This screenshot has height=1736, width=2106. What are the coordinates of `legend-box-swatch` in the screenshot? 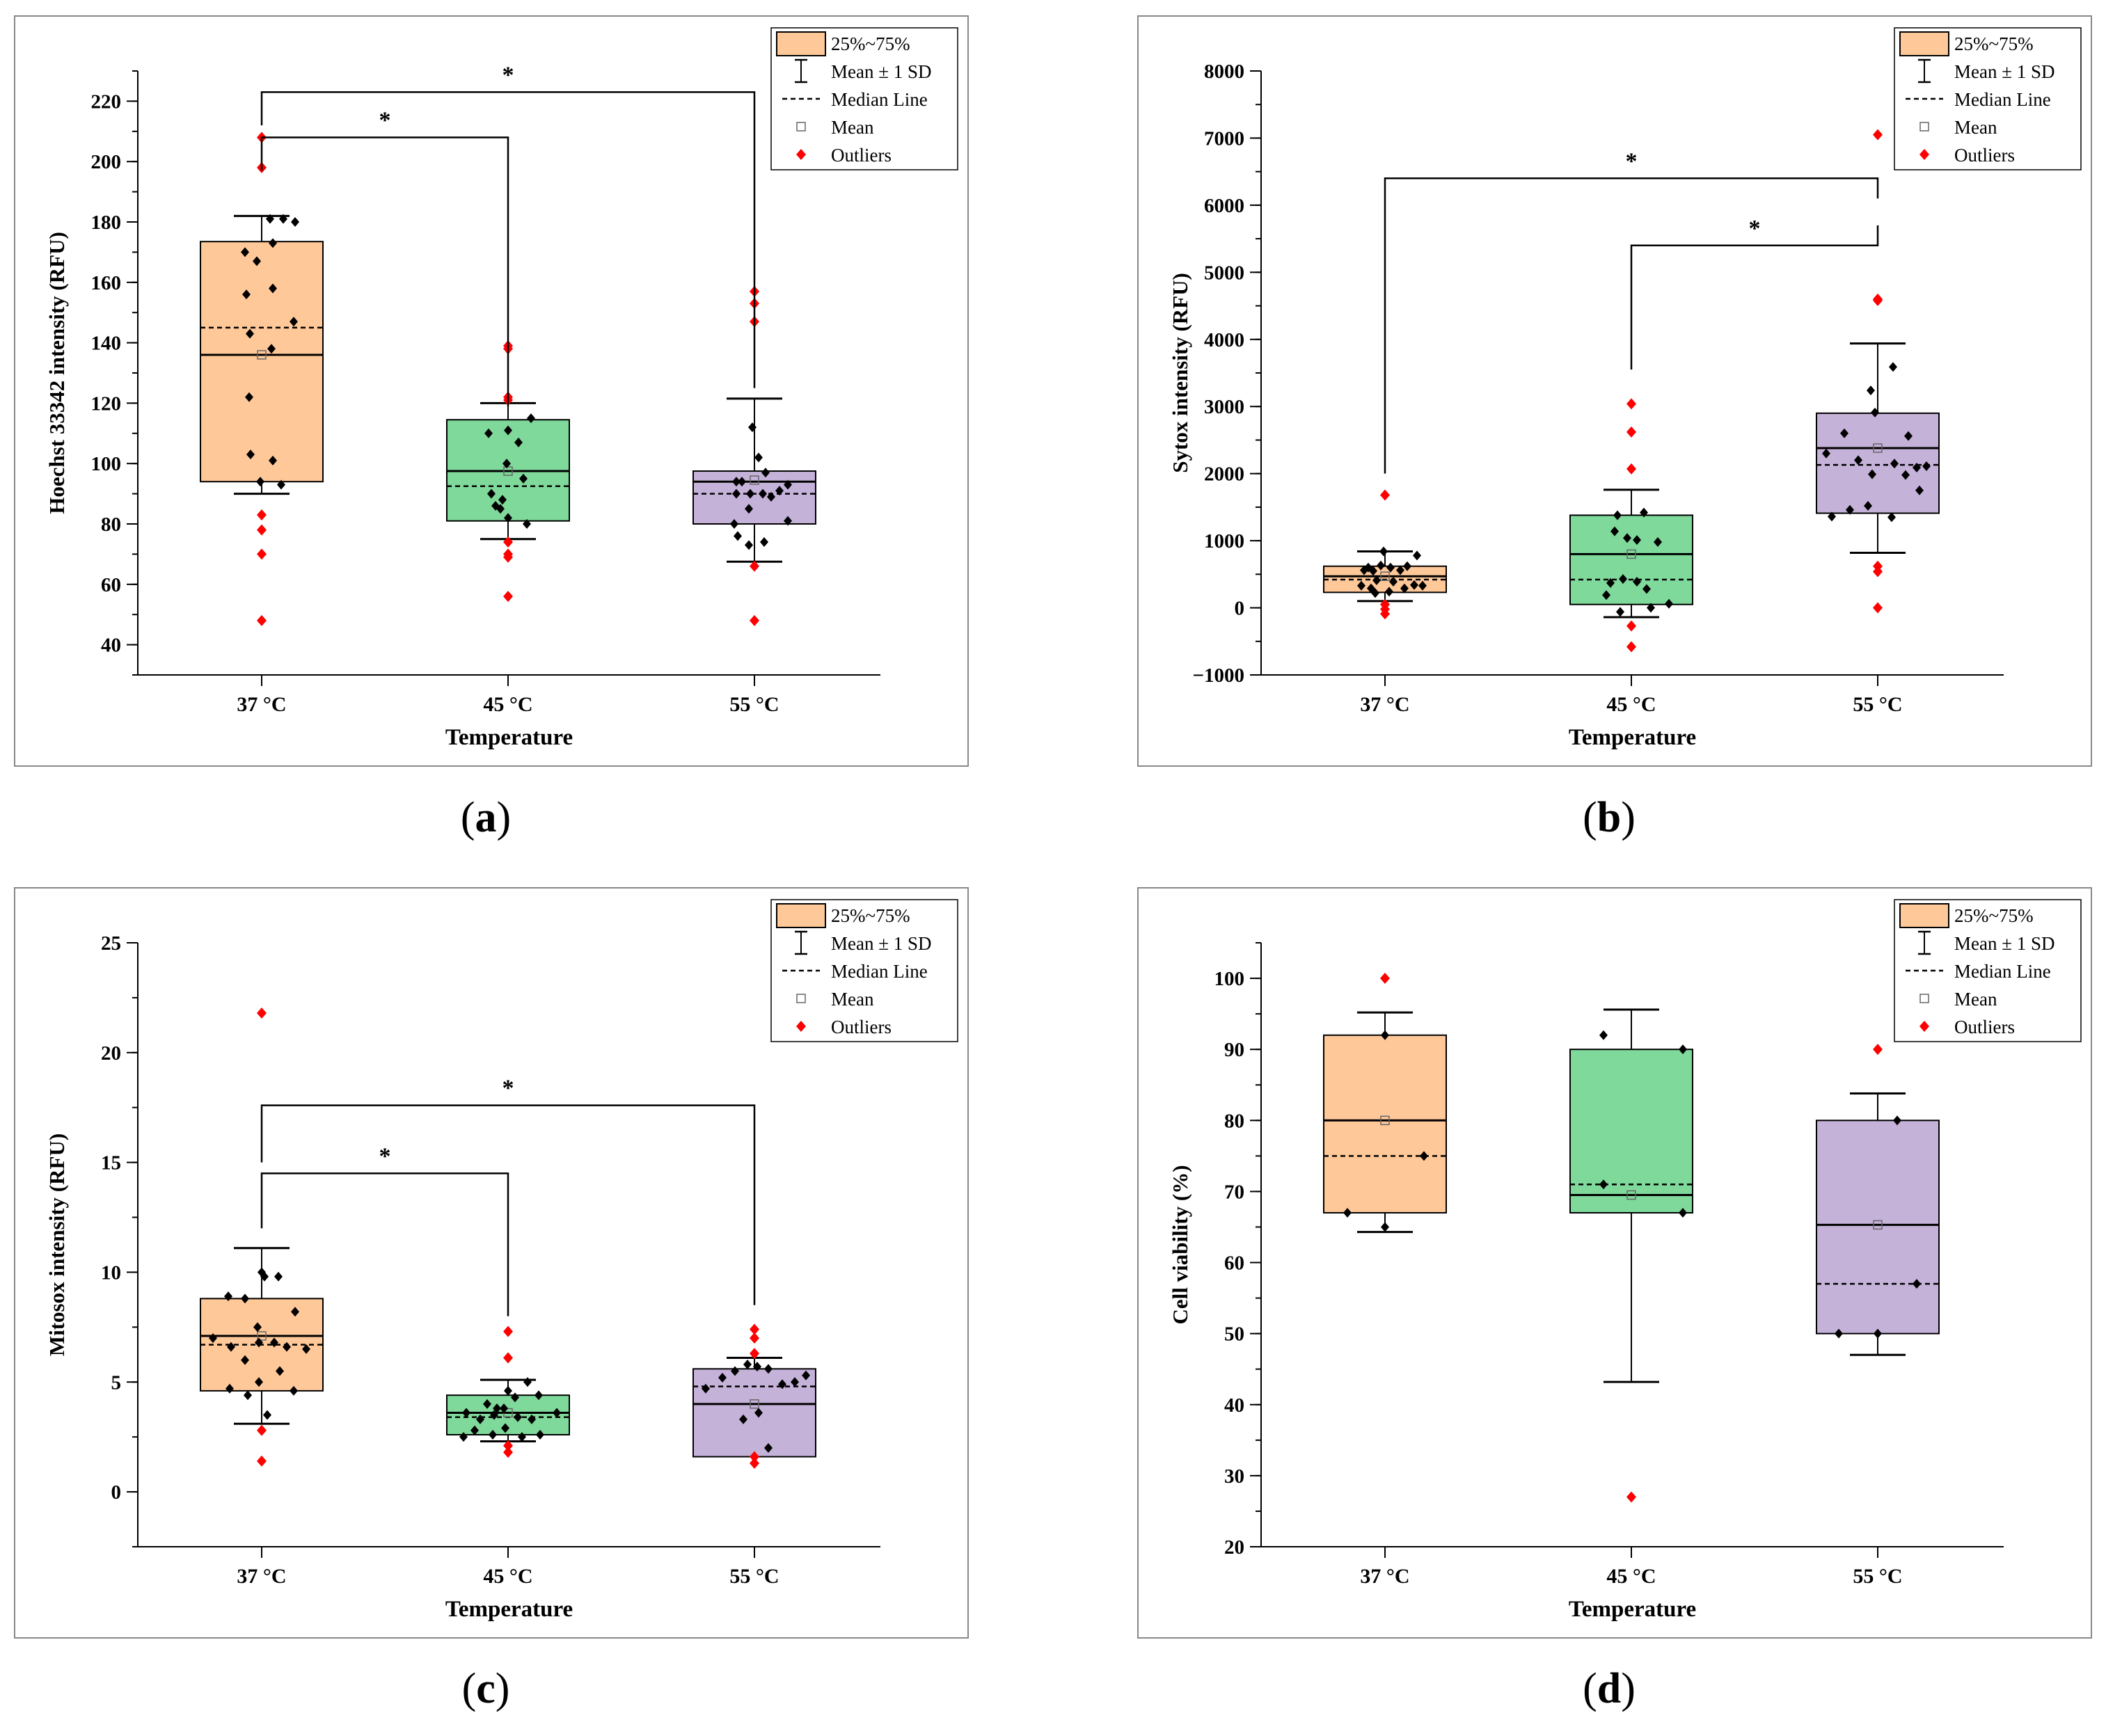 It's located at (801, 44).